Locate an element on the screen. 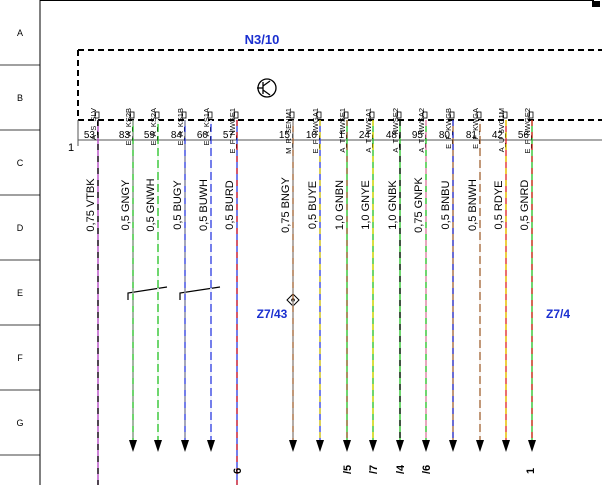 The height and width of the screenshot is (485, 602). row-letter: G is located at coordinates (19, 423).